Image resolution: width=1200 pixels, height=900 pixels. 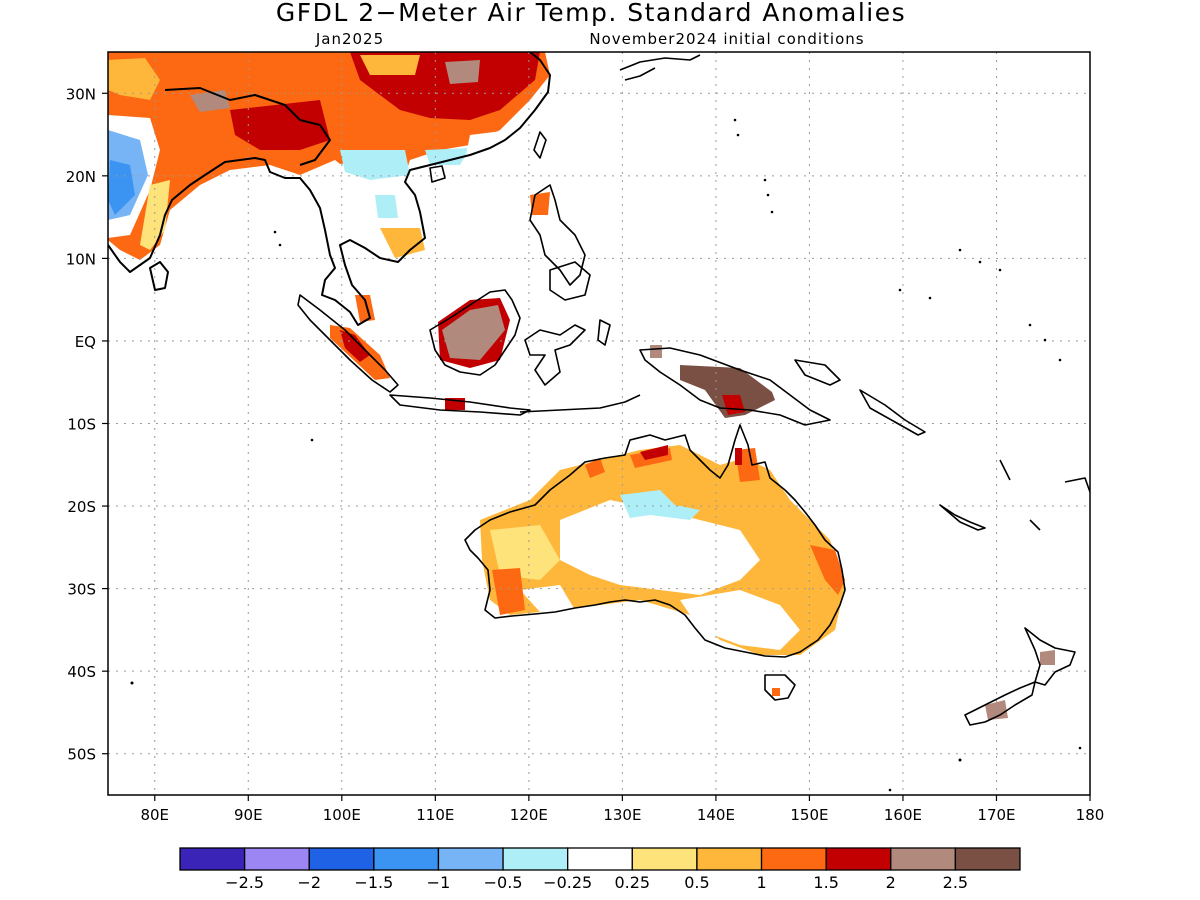 I want to click on coast-vanuatu-fiji, so click(x=1044, y=495).